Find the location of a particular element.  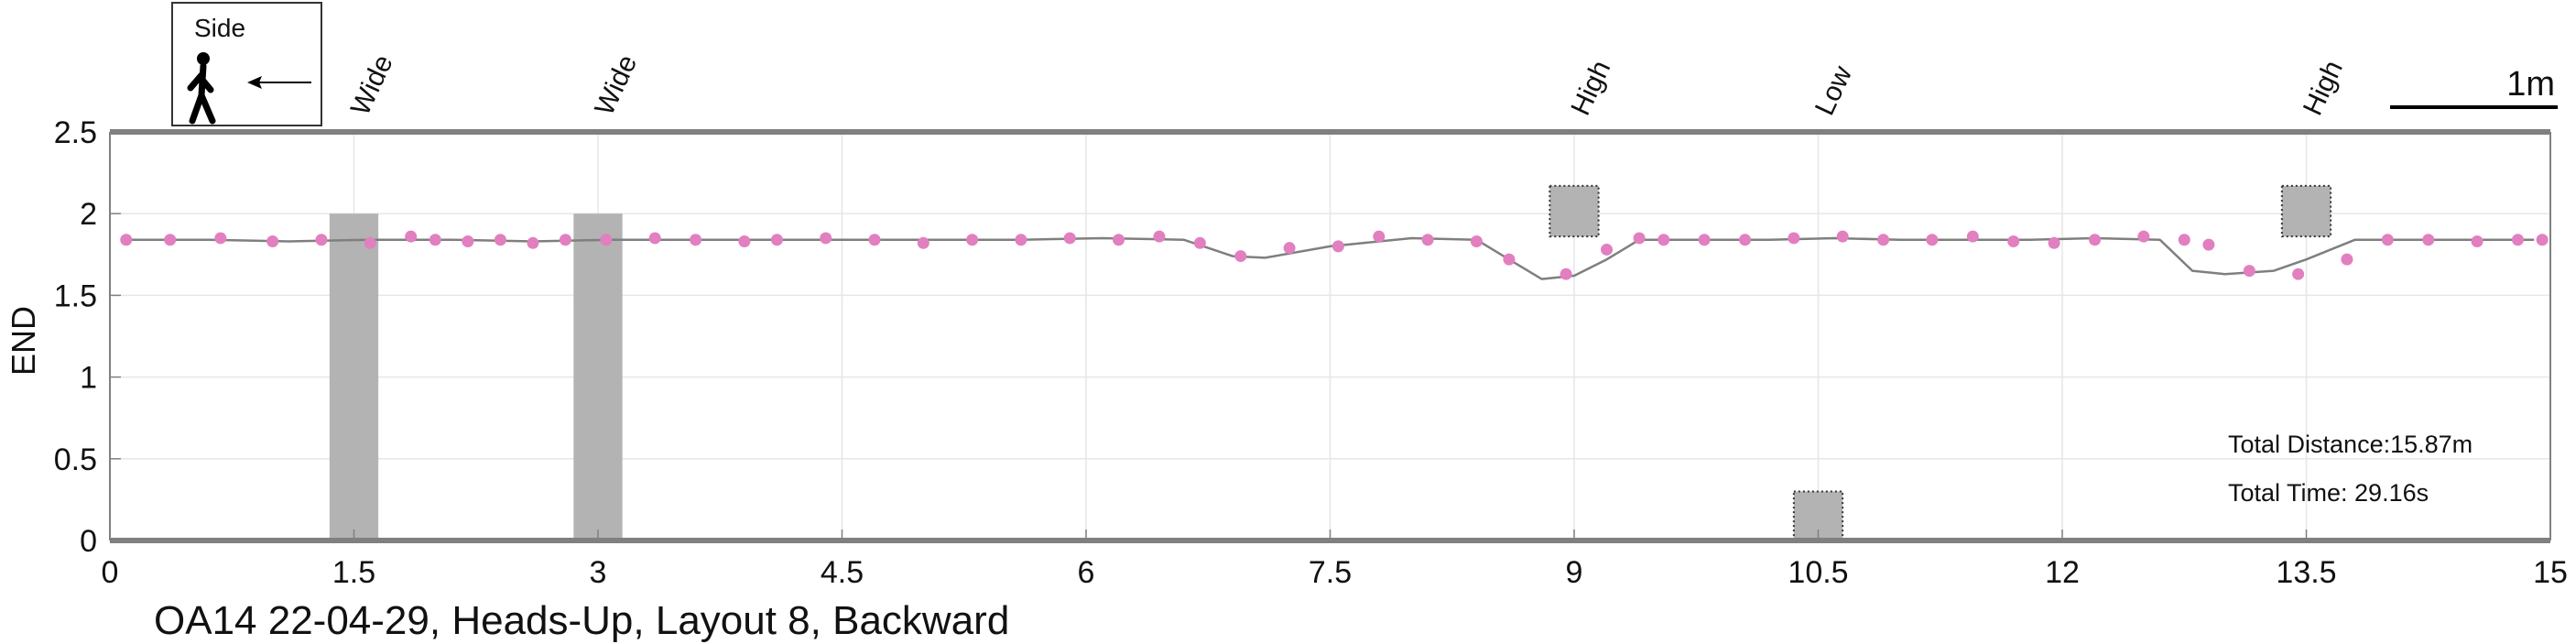

x-tick-label: 10.5 is located at coordinates (1818, 573).